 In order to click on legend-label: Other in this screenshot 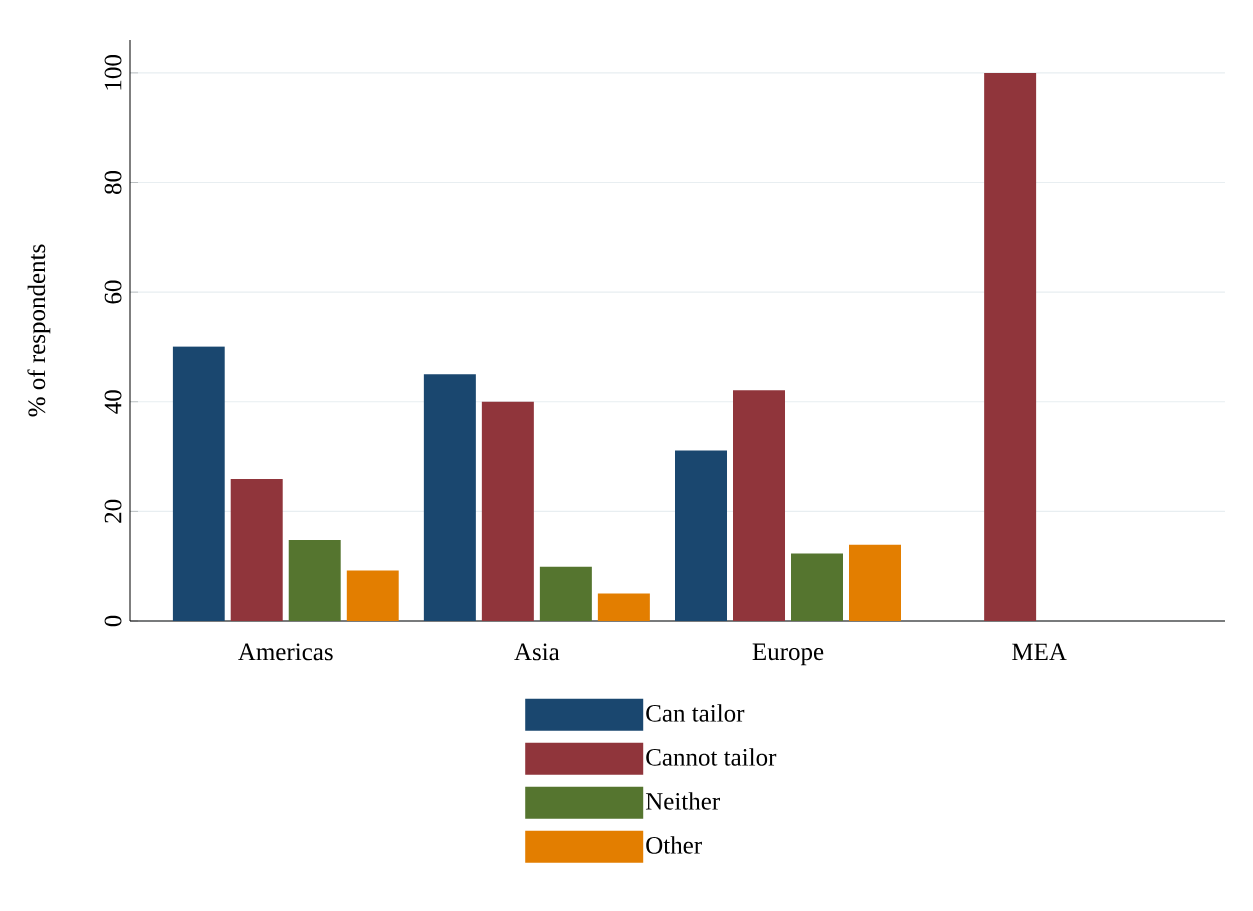, I will do `click(674, 845)`.